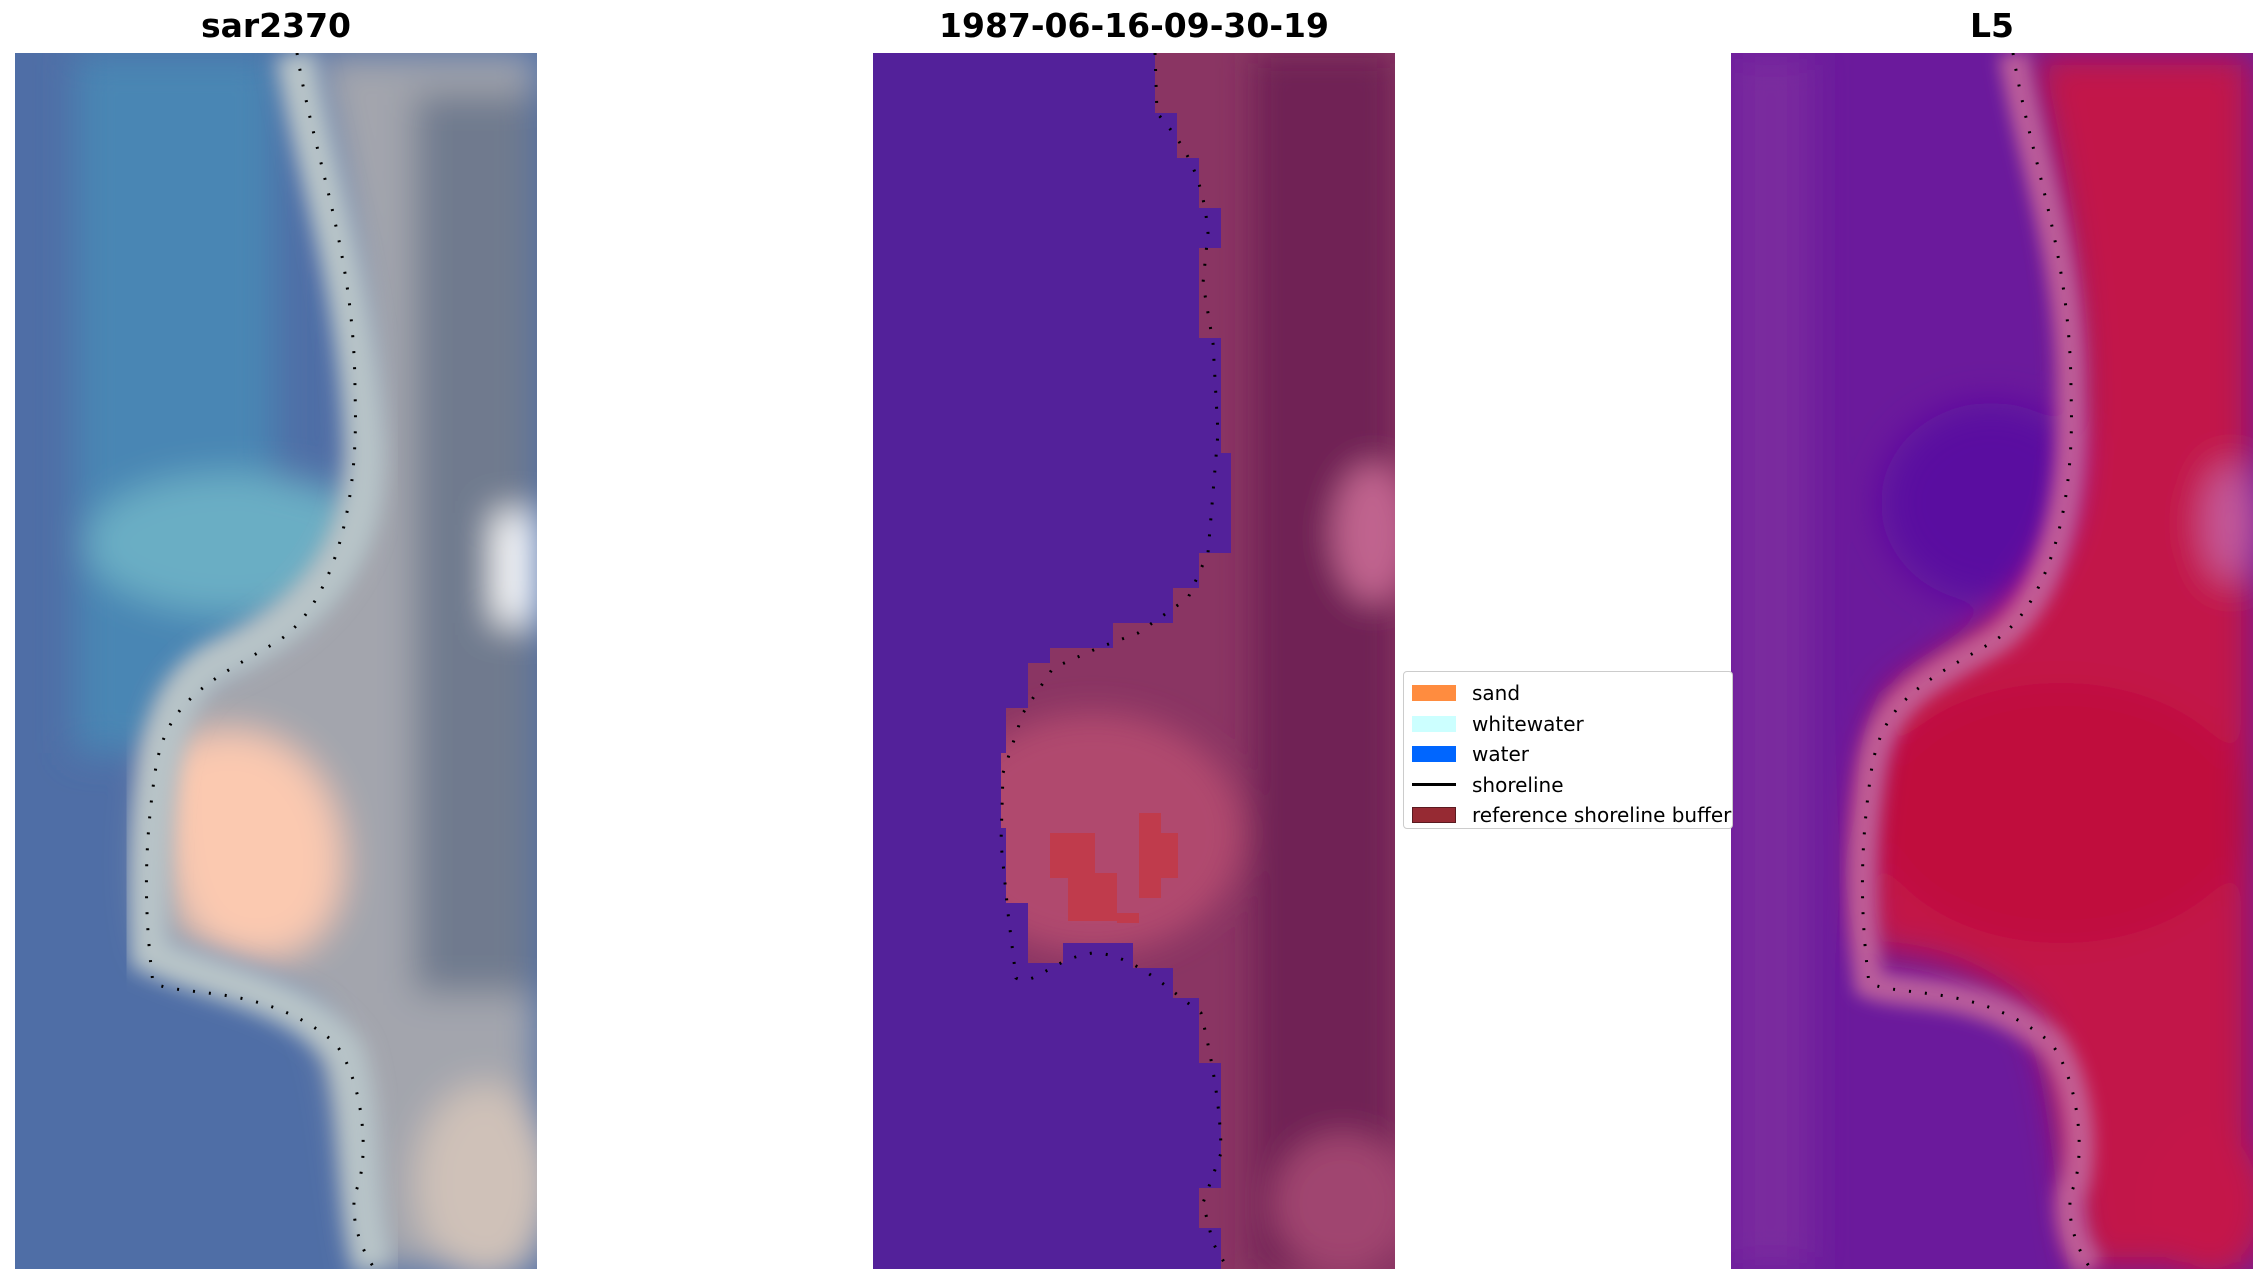  Describe the element at coordinates (1518, 784) in the screenshot. I see `legend-label-shoreline: shoreline` at that location.